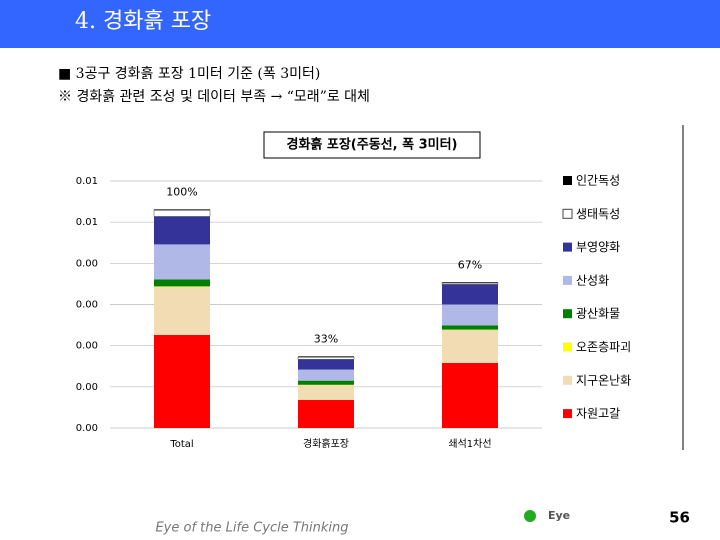 The image size is (720, 540). Describe the element at coordinates (181, 444) in the screenshot. I see `x-tick-label: Total` at that location.